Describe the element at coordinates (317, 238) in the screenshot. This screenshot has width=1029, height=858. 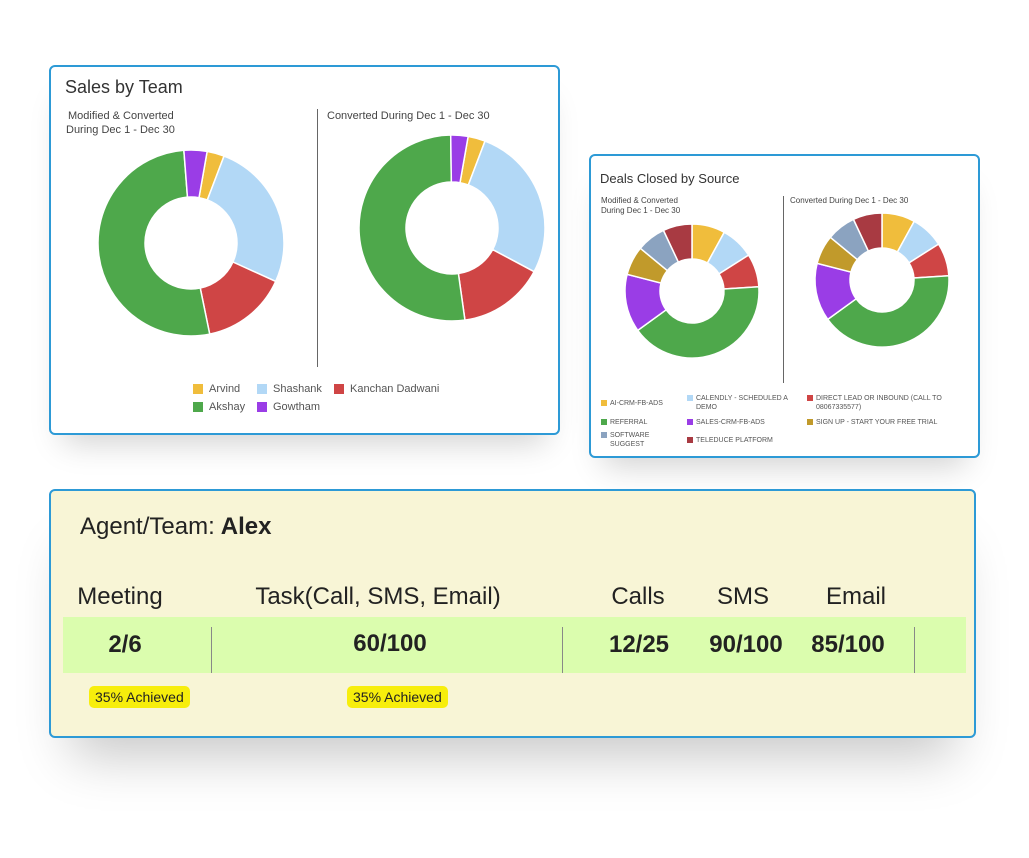
I see `sales-chart-divider` at that location.